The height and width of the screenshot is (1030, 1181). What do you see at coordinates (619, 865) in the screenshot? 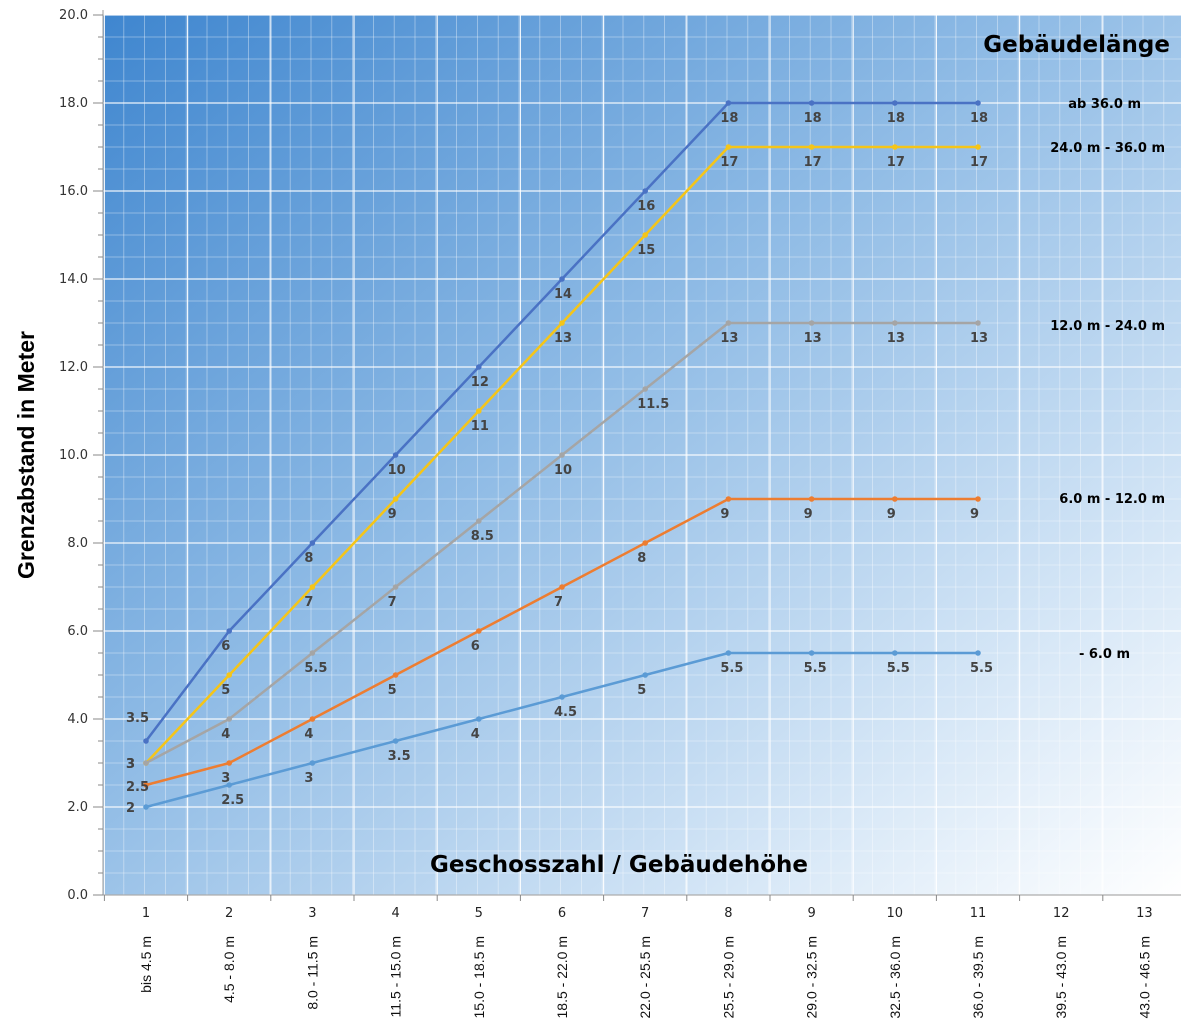
I see `x-axis-title: Geschosszahl / Gebäudehöhe` at bounding box center [619, 865].